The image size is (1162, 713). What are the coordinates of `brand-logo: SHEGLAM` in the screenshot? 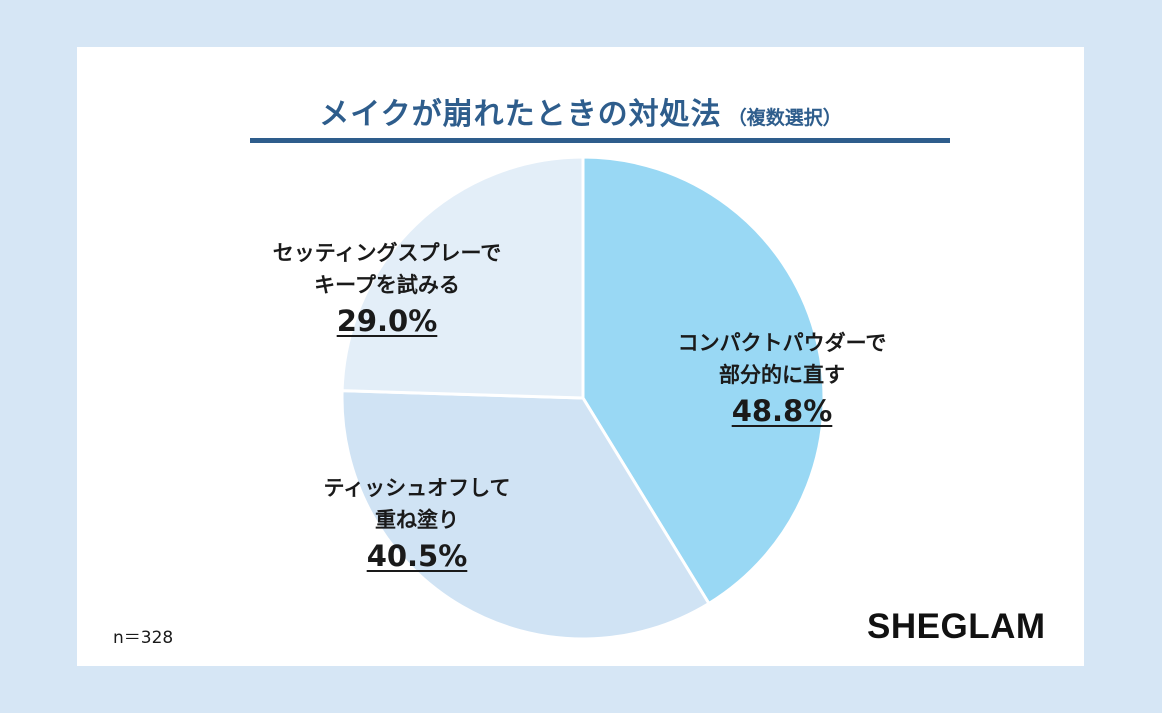 It's located at (956, 626).